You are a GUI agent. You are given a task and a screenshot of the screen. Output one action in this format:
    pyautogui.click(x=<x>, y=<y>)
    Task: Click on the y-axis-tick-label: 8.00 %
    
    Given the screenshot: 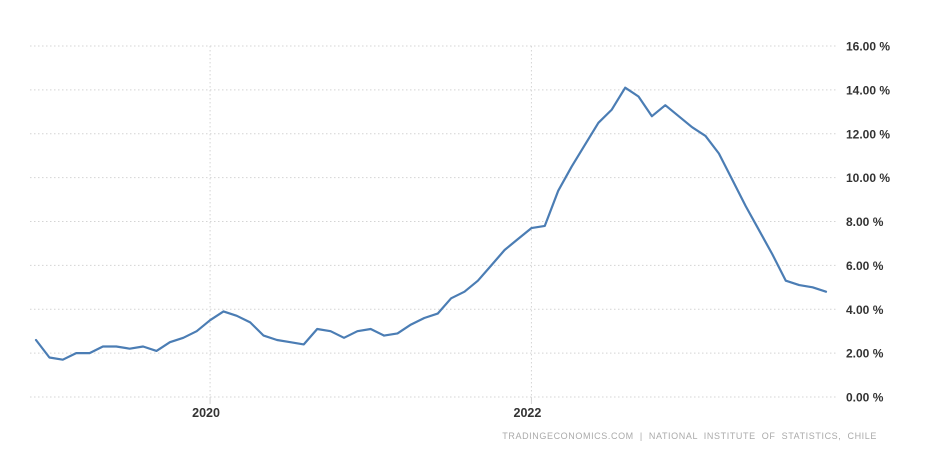 What is the action you would take?
    pyautogui.click(x=865, y=222)
    